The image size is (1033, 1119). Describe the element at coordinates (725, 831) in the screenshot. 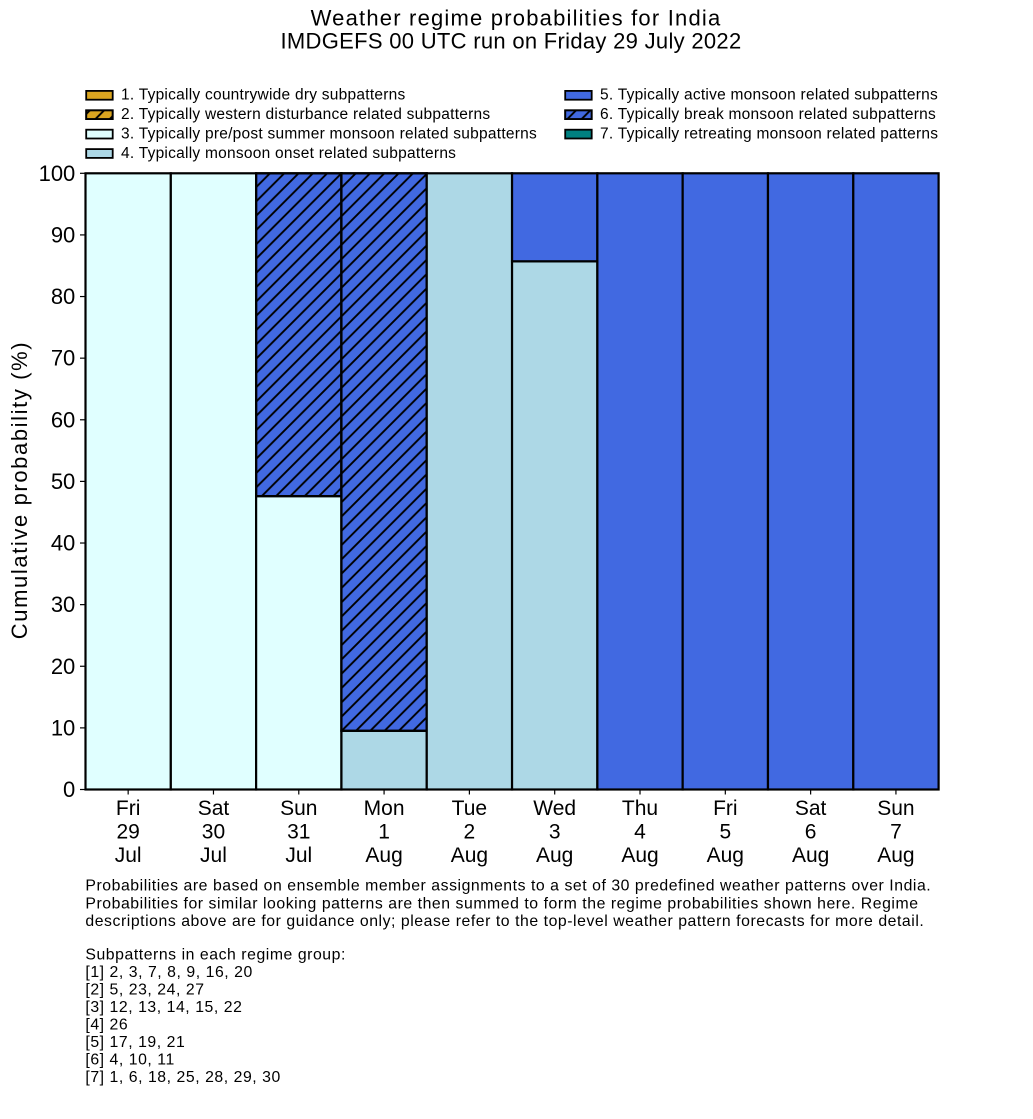

I see `svg-text: 5` at that location.